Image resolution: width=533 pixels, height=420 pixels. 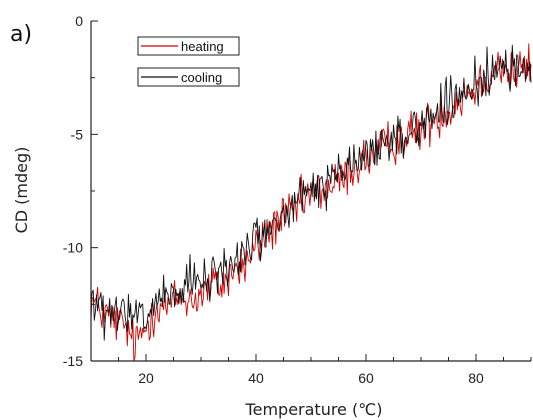 I want to click on legend-label-cooling: cooling, so click(x=201, y=77).